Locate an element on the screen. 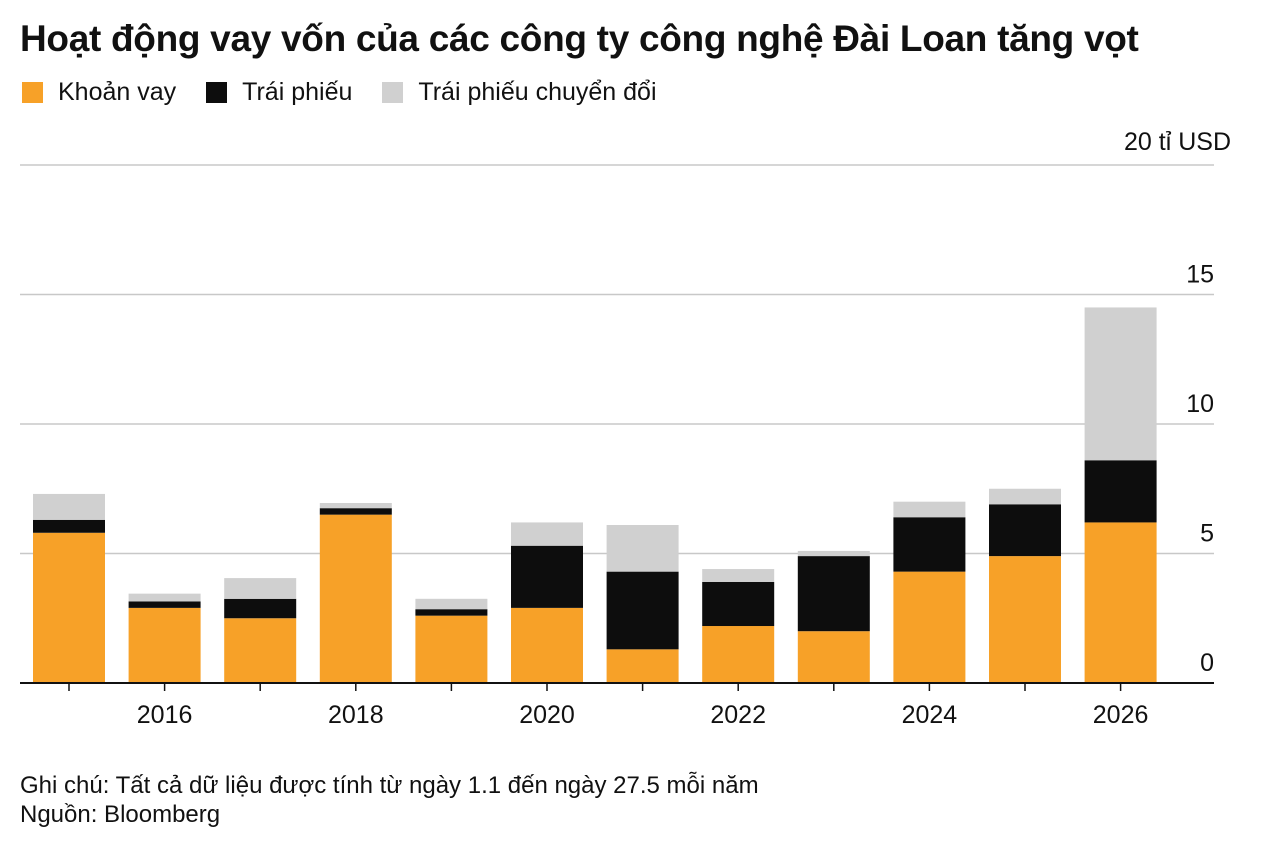 The width and height of the screenshot is (1263, 848). bar-2016-trai-phieu is located at coordinates (164, 604).